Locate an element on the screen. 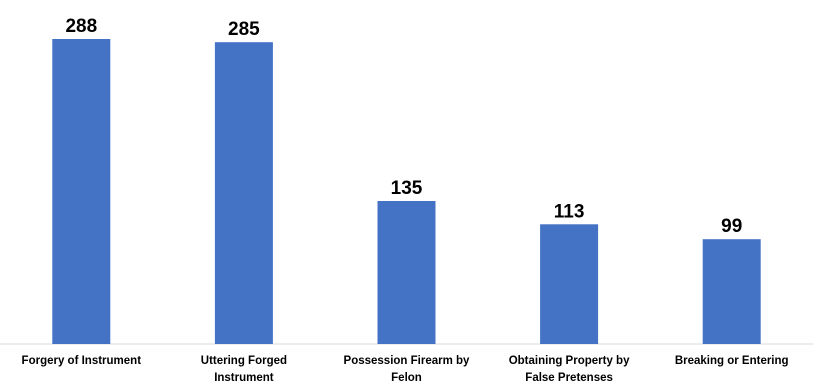 The height and width of the screenshot is (387, 813). value-label-1: 285 is located at coordinates (244, 29).